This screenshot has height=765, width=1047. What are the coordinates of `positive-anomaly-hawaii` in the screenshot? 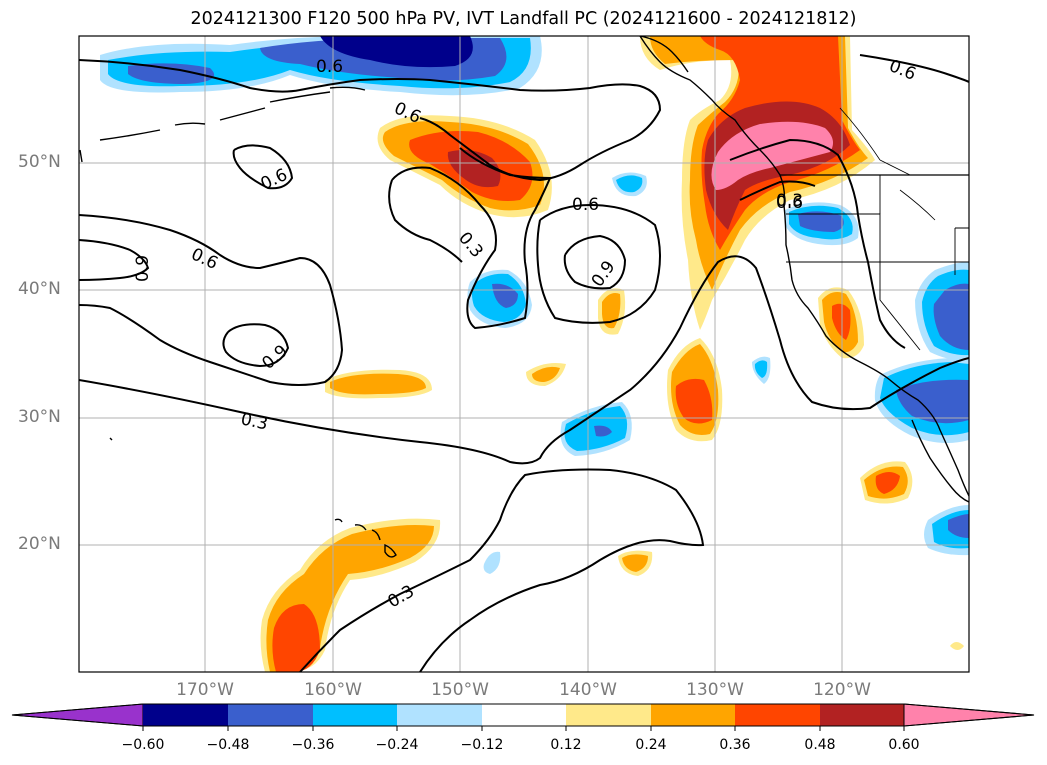 It's located at (350, 595).